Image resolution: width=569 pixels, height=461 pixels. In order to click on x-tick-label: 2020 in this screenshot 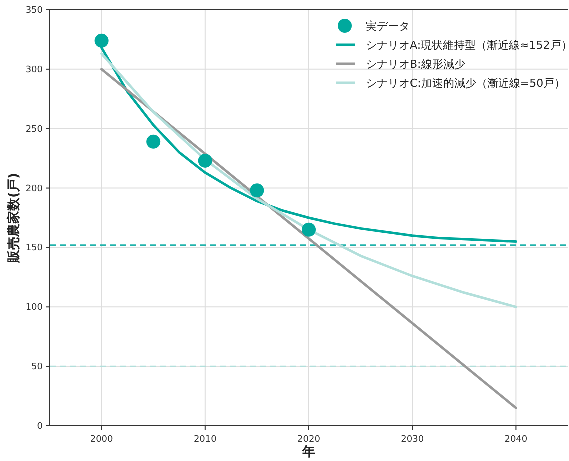, I will do `click(309, 440)`.